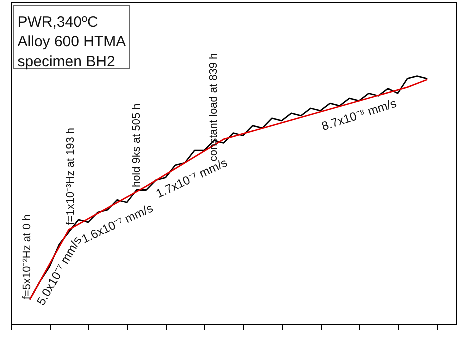 The image size is (474, 349). What do you see at coordinates (136, 146) in the screenshot?
I see `annotation: hold 9ks at 505 h` at bounding box center [136, 146].